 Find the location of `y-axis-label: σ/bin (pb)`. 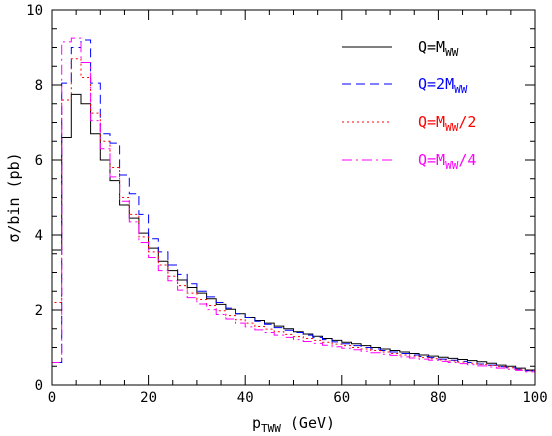

y-axis-label: σ/bin (pb) is located at coordinates (14, 197).